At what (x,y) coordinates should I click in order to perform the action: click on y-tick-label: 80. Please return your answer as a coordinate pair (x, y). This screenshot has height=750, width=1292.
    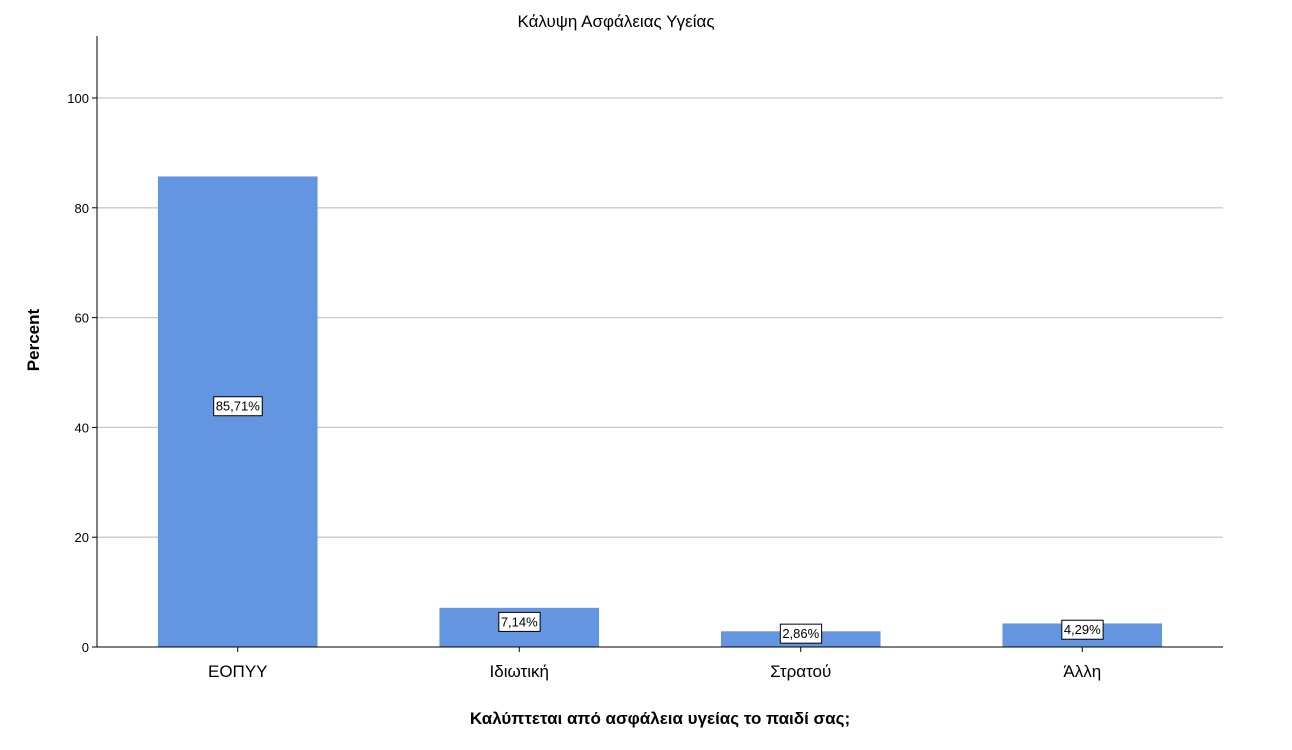
    Looking at the image, I should click on (82, 208).